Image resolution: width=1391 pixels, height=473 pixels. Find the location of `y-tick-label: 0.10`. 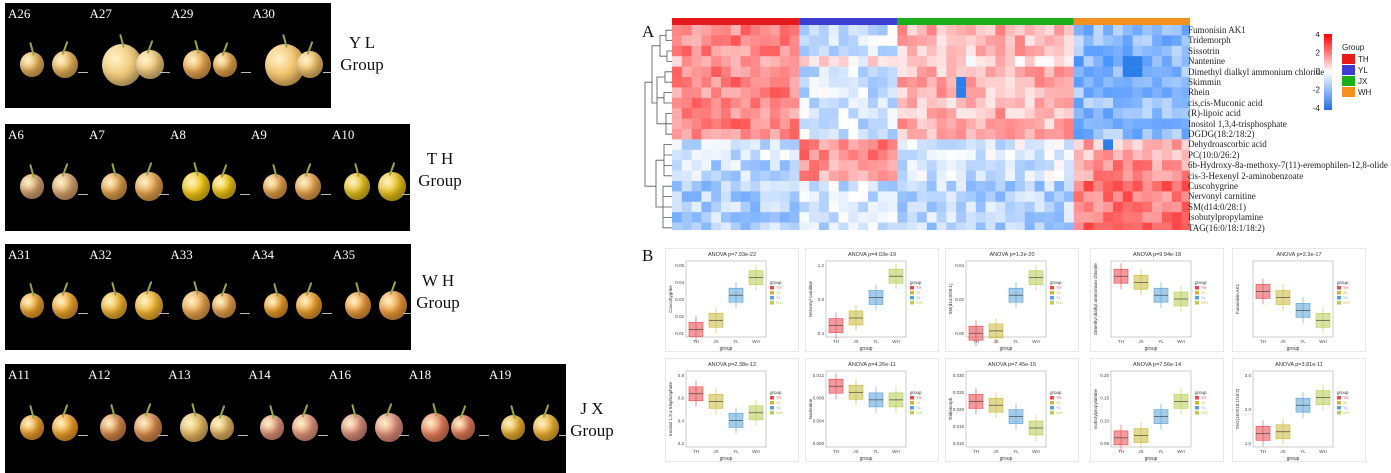

y-tick-label: 0.10 is located at coordinates (1104, 420).